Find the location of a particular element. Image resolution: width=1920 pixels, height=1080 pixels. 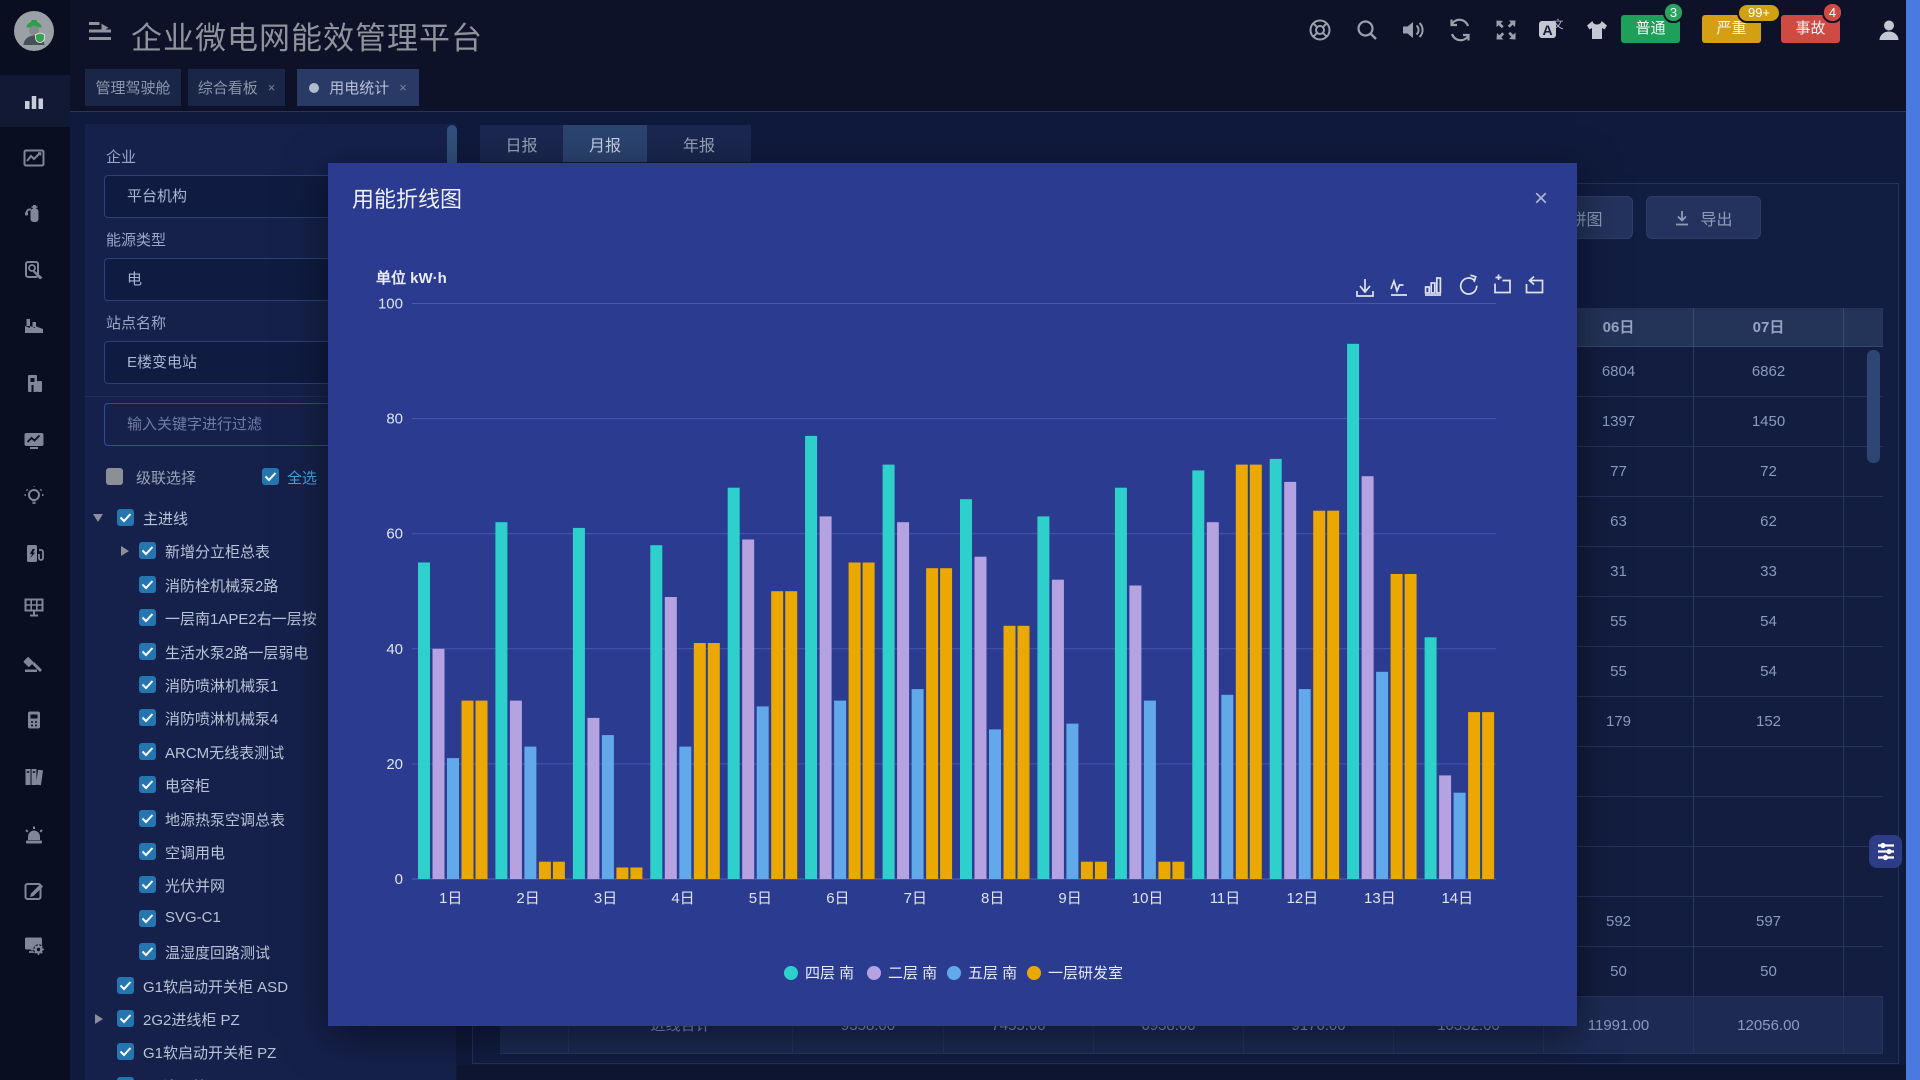

svg-text: 60 is located at coordinates (394, 534).